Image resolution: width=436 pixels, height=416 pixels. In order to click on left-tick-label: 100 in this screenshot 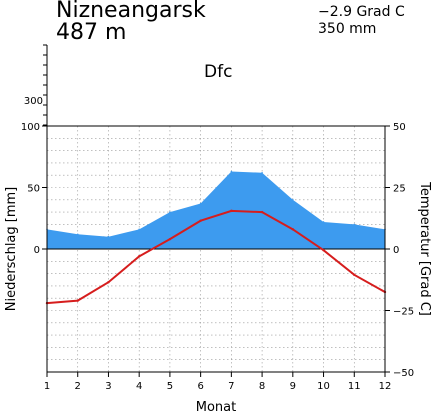, I will do `click(30, 127)`.